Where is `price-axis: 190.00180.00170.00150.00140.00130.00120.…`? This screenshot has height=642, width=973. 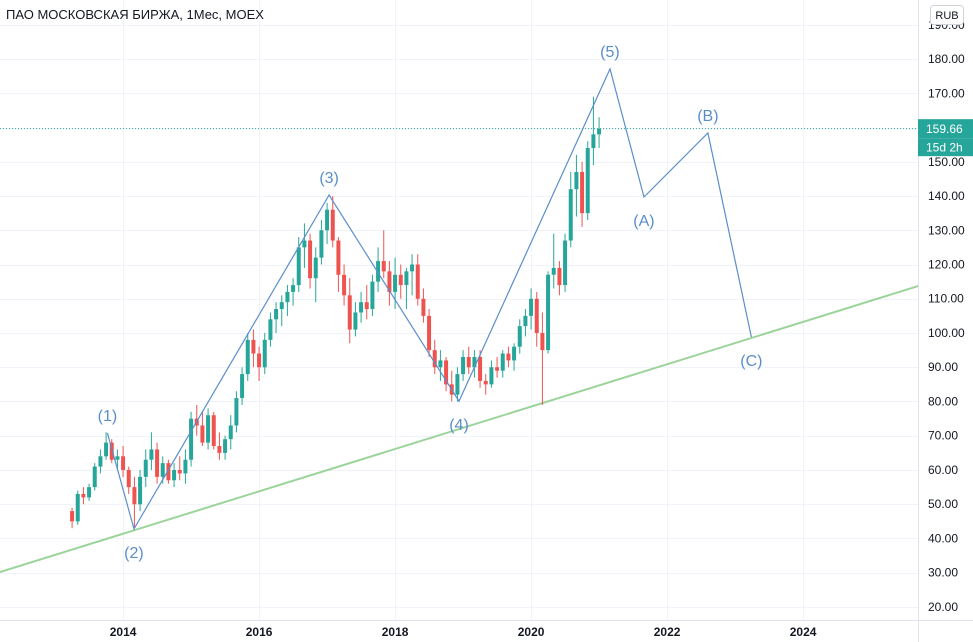
price-axis: 190.00180.00170.00150.00140.00130.00120.… is located at coordinates (945, 316).